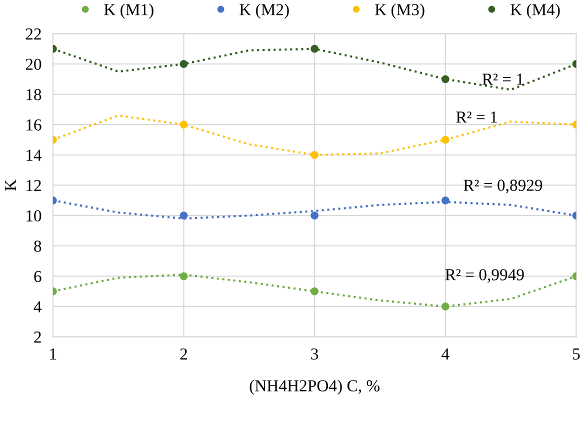  What do you see at coordinates (399, 11) in the screenshot?
I see `legend-label: K (M3)` at bounding box center [399, 11].